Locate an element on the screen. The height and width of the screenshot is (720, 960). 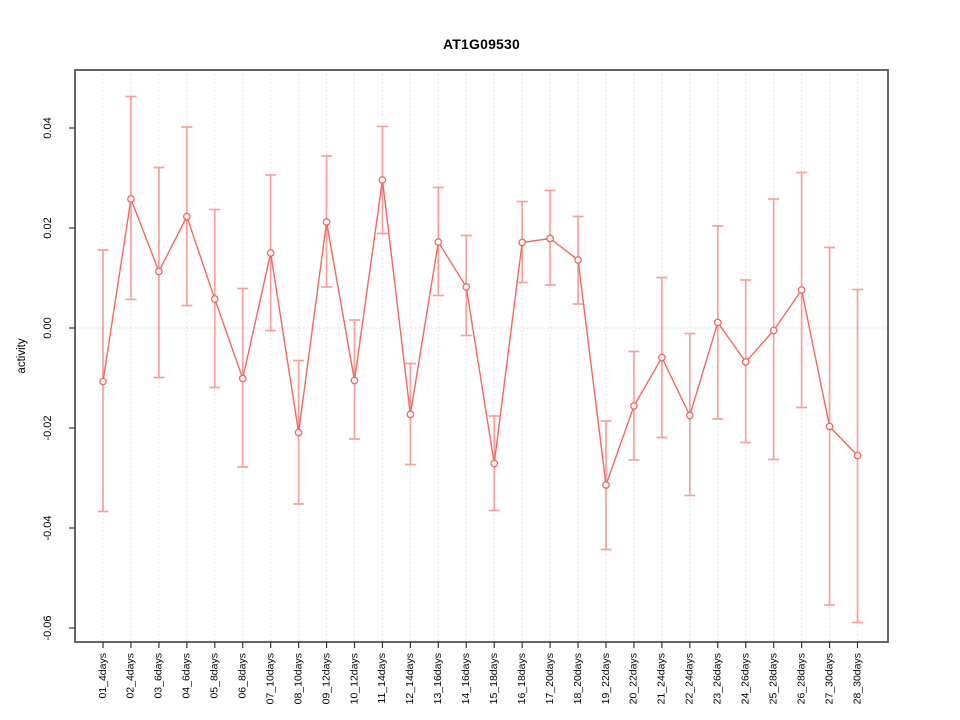
x-tick-label: 06_8days is located at coordinates (243, 676).